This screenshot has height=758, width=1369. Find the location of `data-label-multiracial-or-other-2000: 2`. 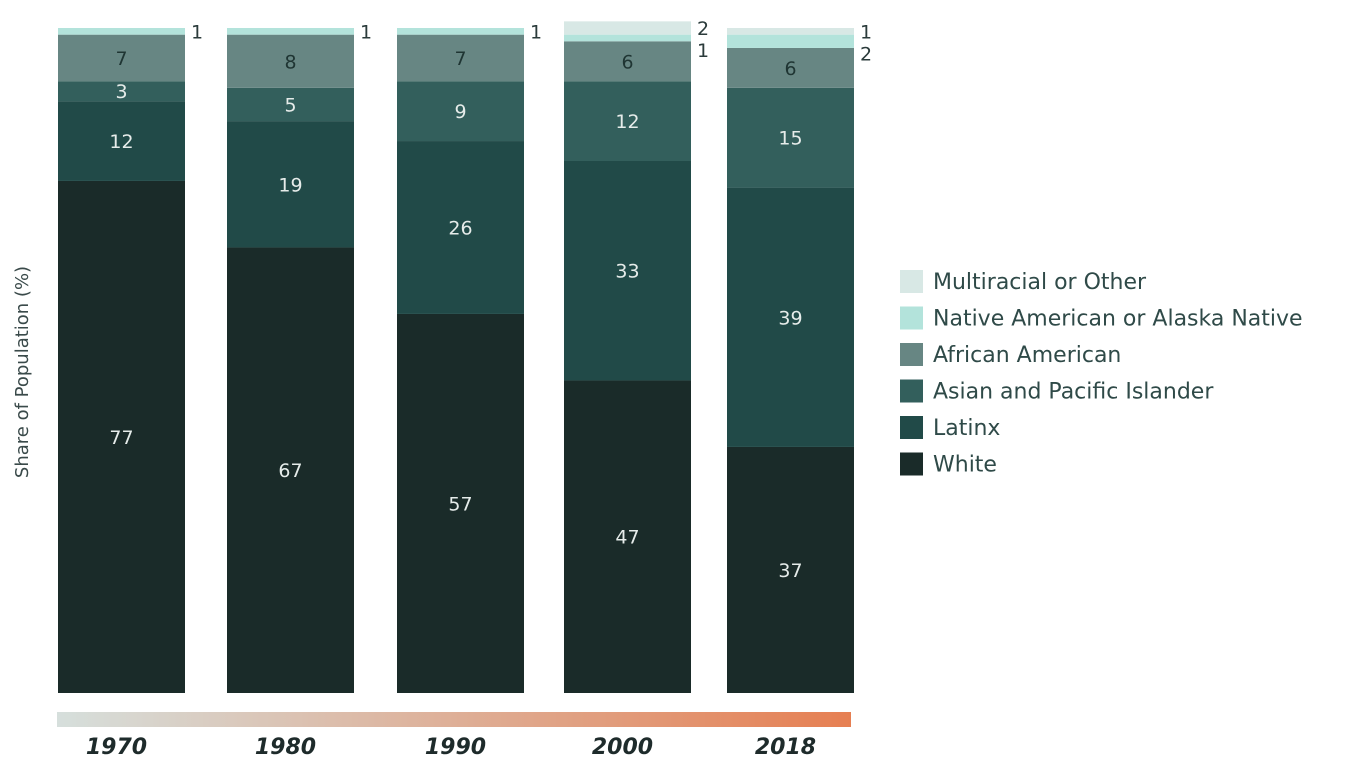

data-label-multiracial-or-other-2000: 2 is located at coordinates (703, 29).